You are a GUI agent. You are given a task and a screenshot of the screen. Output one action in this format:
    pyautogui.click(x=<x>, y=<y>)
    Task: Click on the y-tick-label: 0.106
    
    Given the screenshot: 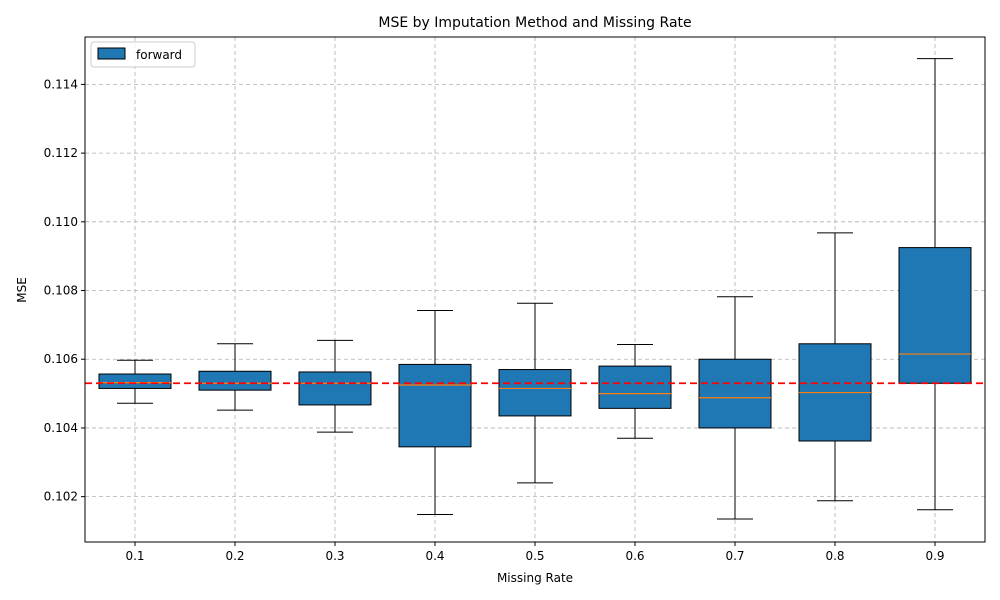 What is the action you would take?
    pyautogui.click(x=61, y=359)
    